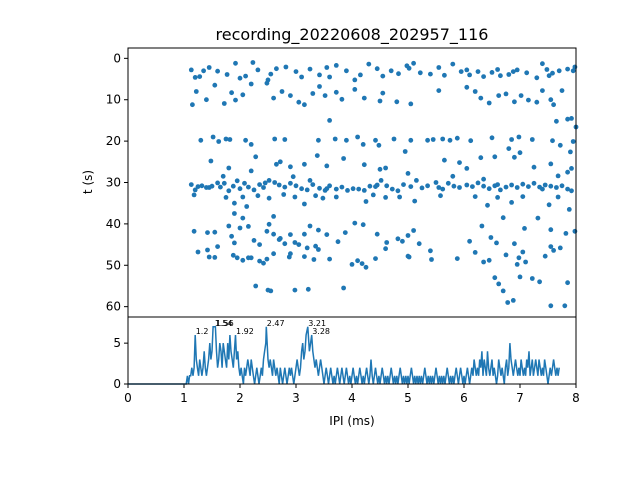 This screenshot has height=480, width=640. What do you see at coordinates (245, 331) in the screenshot?
I see `peak-label: 1.92` at bounding box center [245, 331].